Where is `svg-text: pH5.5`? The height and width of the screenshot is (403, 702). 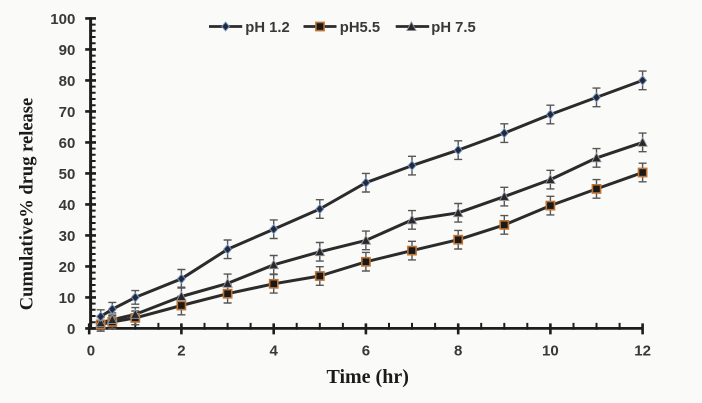
svg-text: pH5.5 is located at coordinates (360, 28).